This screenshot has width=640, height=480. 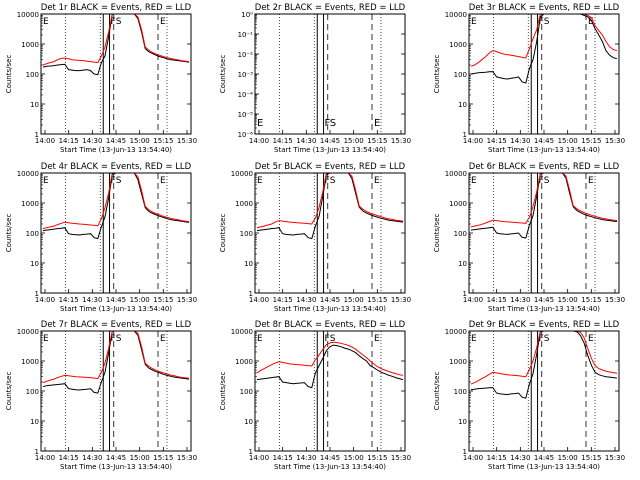 What do you see at coordinates (568, 141) in the screenshot?
I see `panel-3-xtick-label: 15:00` at bounding box center [568, 141].